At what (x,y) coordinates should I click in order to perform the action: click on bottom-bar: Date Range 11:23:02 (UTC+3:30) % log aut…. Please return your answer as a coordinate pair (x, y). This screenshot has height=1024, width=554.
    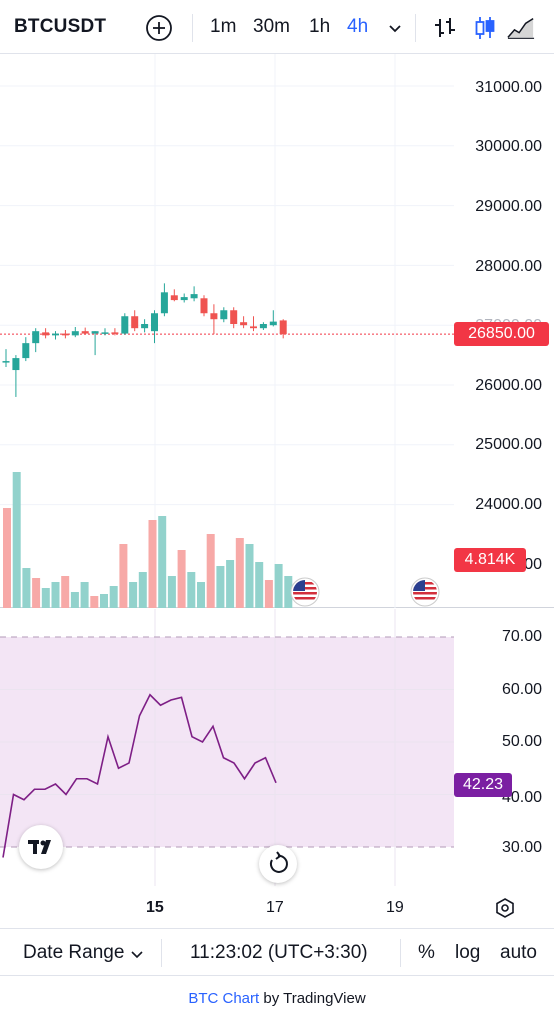
    Looking at the image, I should click on (277, 952).